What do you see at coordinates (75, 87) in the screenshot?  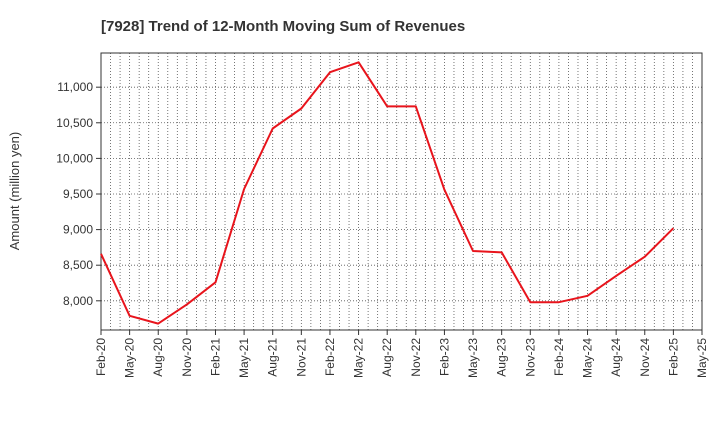 I see `y-tick-label: 11,000` at bounding box center [75, 87].